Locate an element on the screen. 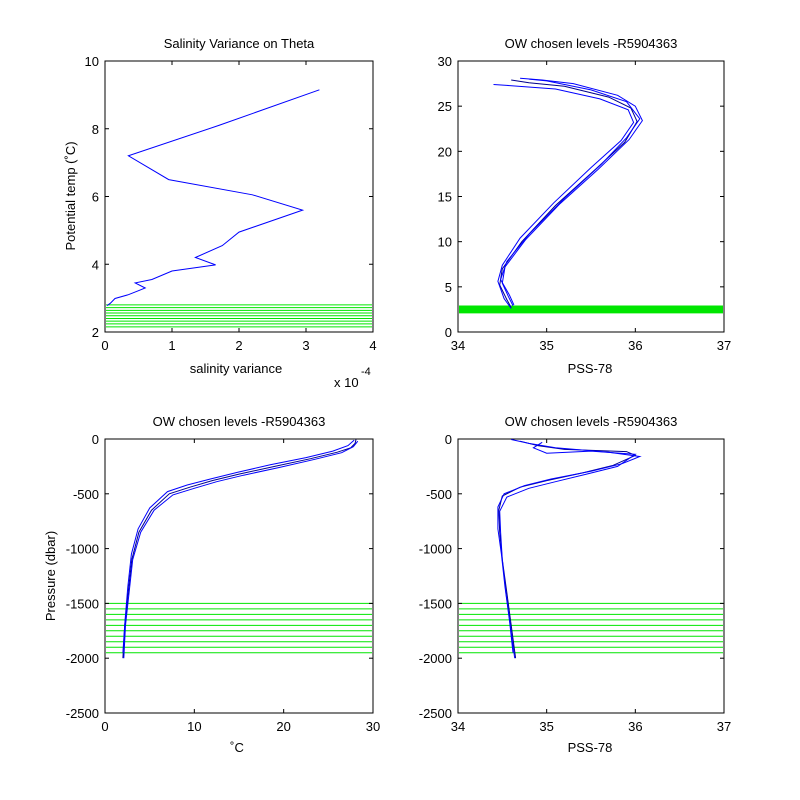 The height and width of the screenshot is (800, 800). y-tick-label: 25 is located at coordinates (445, 106).